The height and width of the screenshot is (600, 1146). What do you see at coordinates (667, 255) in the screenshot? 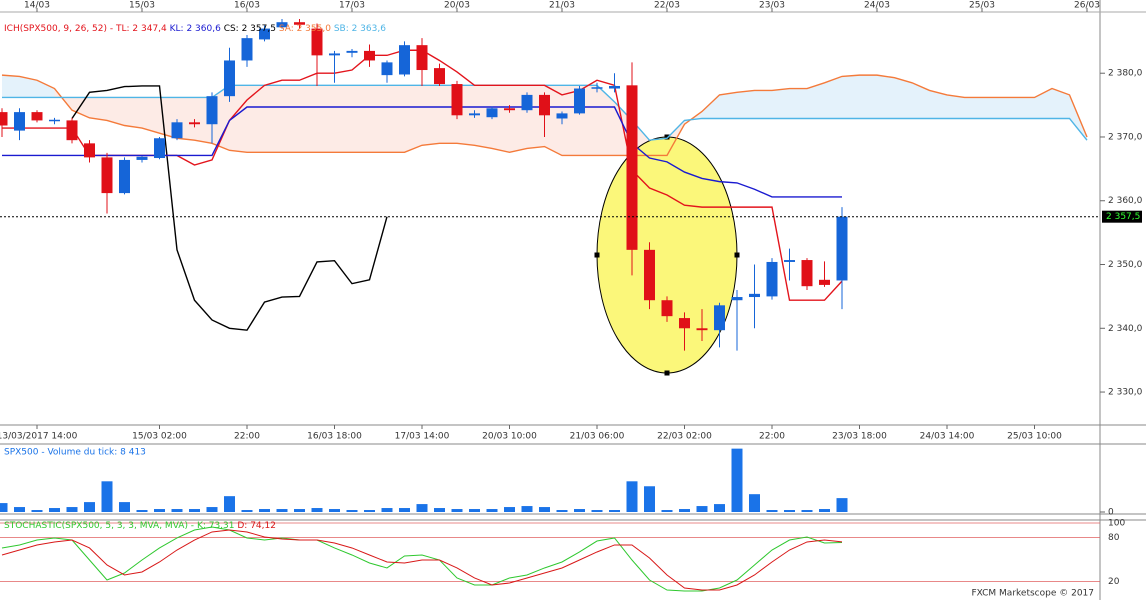
I see `annotation-ellipse` at bounding box center [667, 255].